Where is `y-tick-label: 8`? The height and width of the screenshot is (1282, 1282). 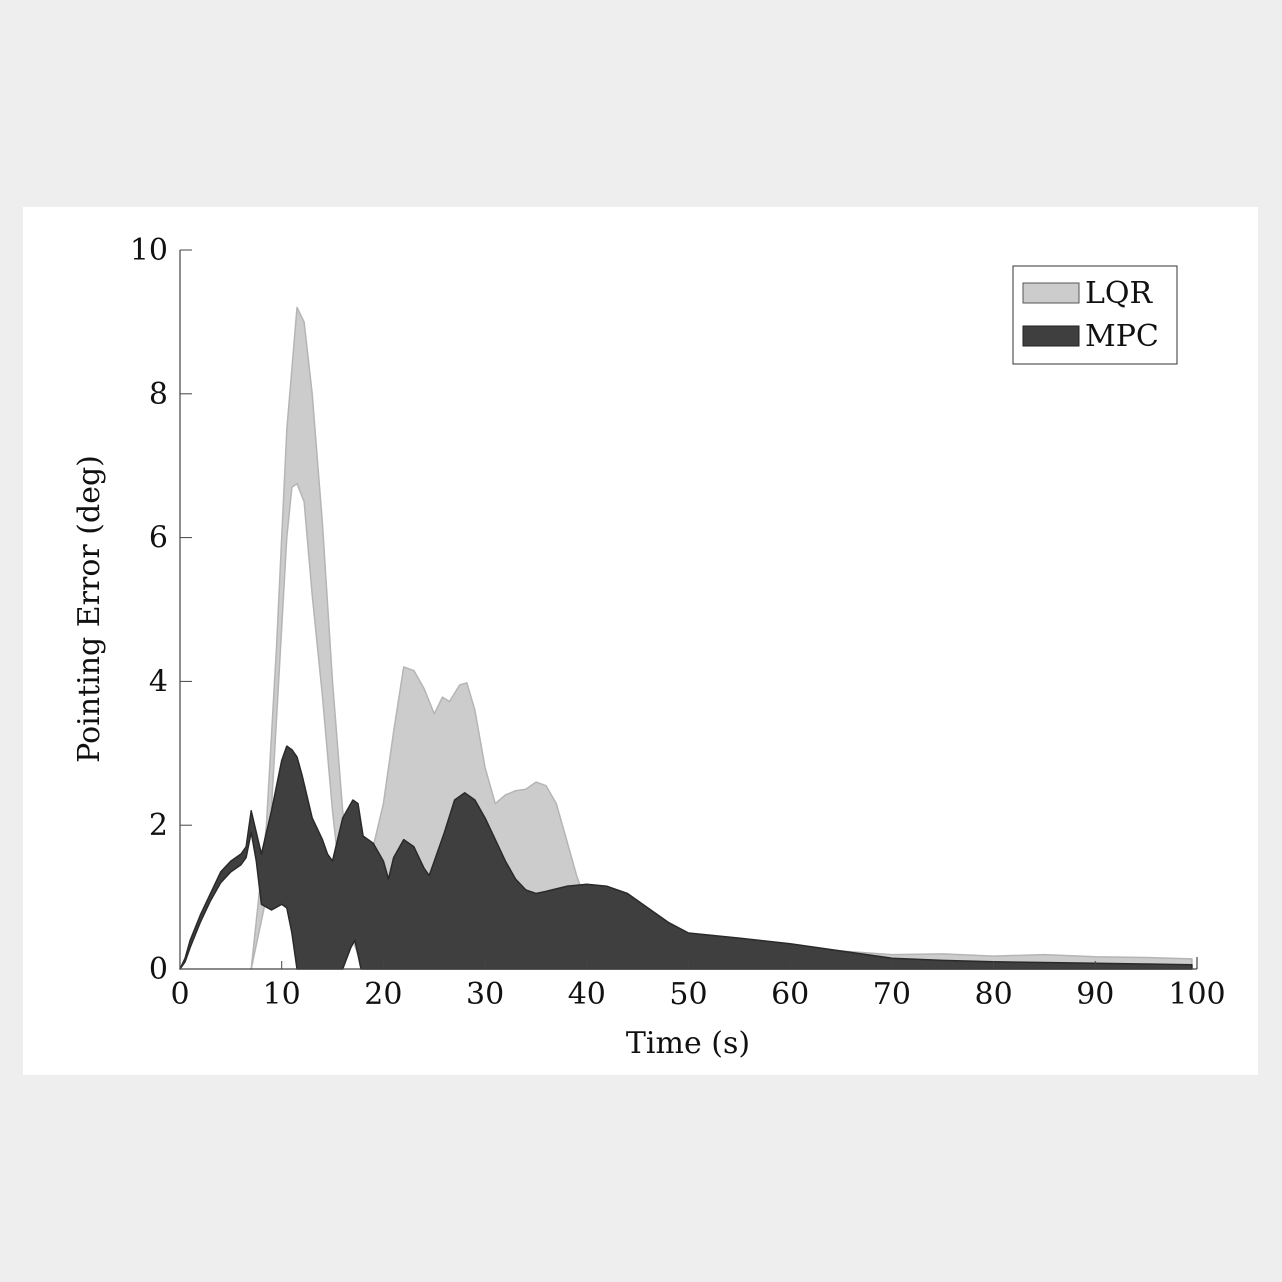
y-tick-label: 8 is located at coordinates (158, 394).